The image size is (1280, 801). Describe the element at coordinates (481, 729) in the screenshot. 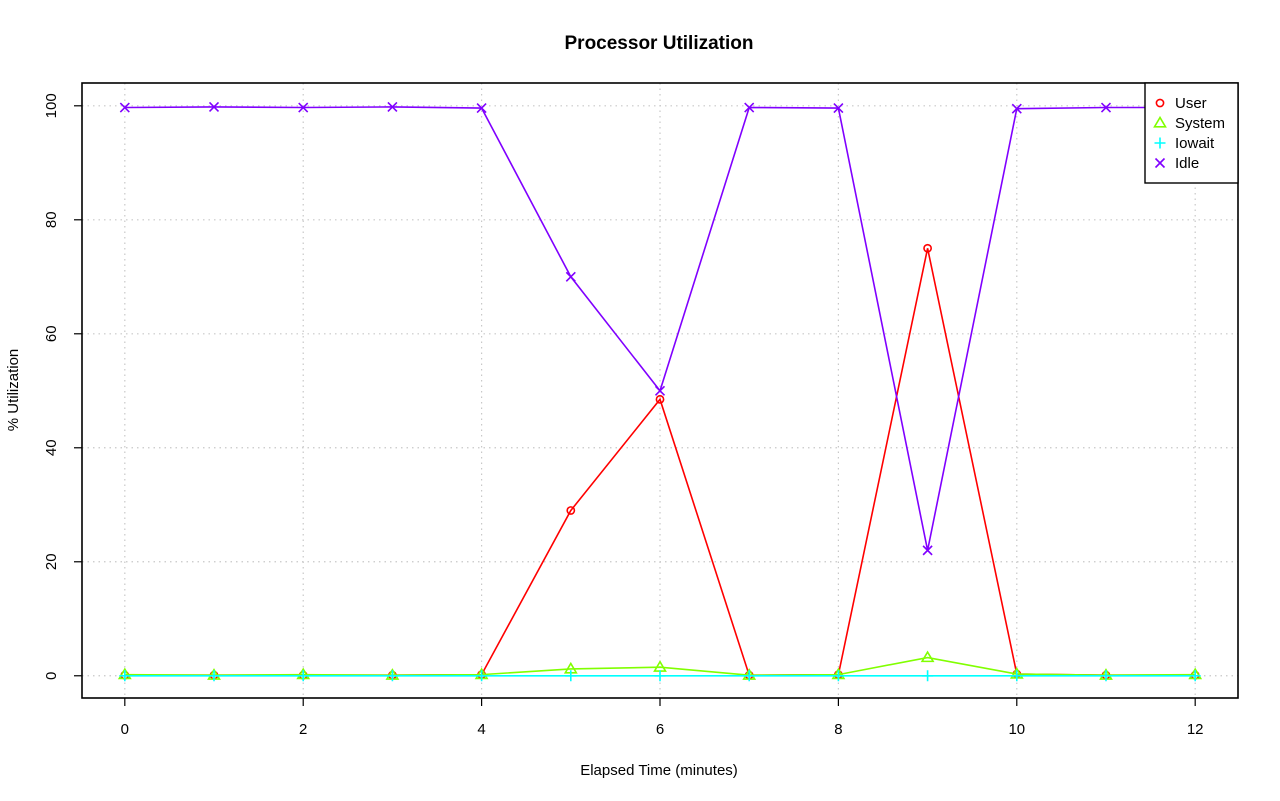

I see `x-tick-label: 4` at that location.